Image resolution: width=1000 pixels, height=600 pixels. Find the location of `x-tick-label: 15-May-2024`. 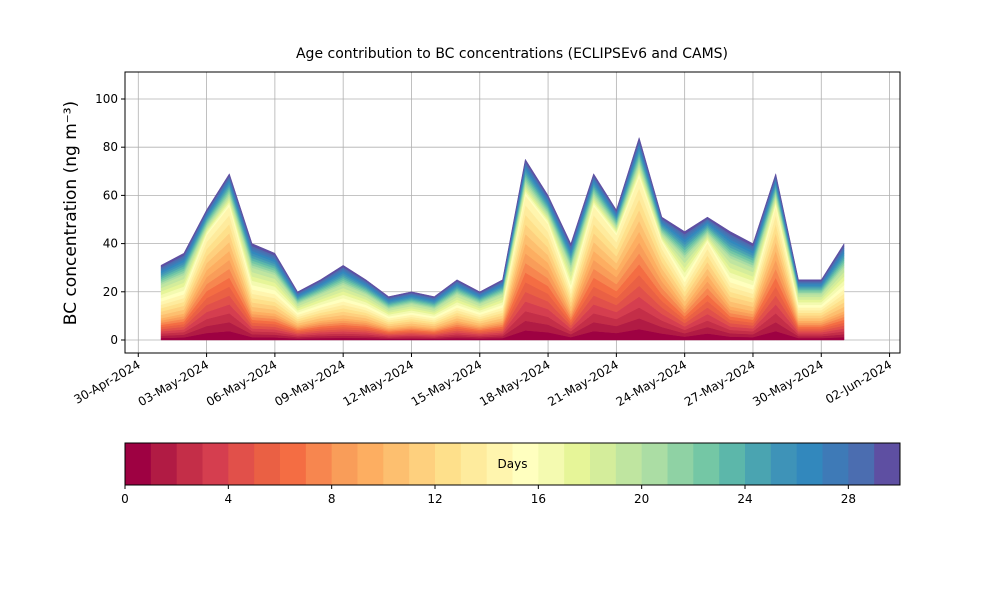

x-tick-label: 15-May-2024 is located at coordinates (446, 383).